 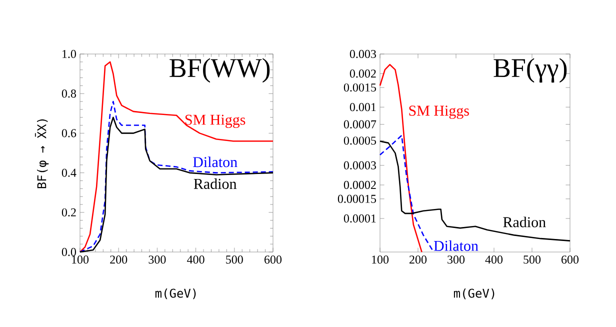 What do you see at coordinates (360, 87) in the screenshot?
I see `y-tick-label: 0.0015` at bounding box center [360, 87].